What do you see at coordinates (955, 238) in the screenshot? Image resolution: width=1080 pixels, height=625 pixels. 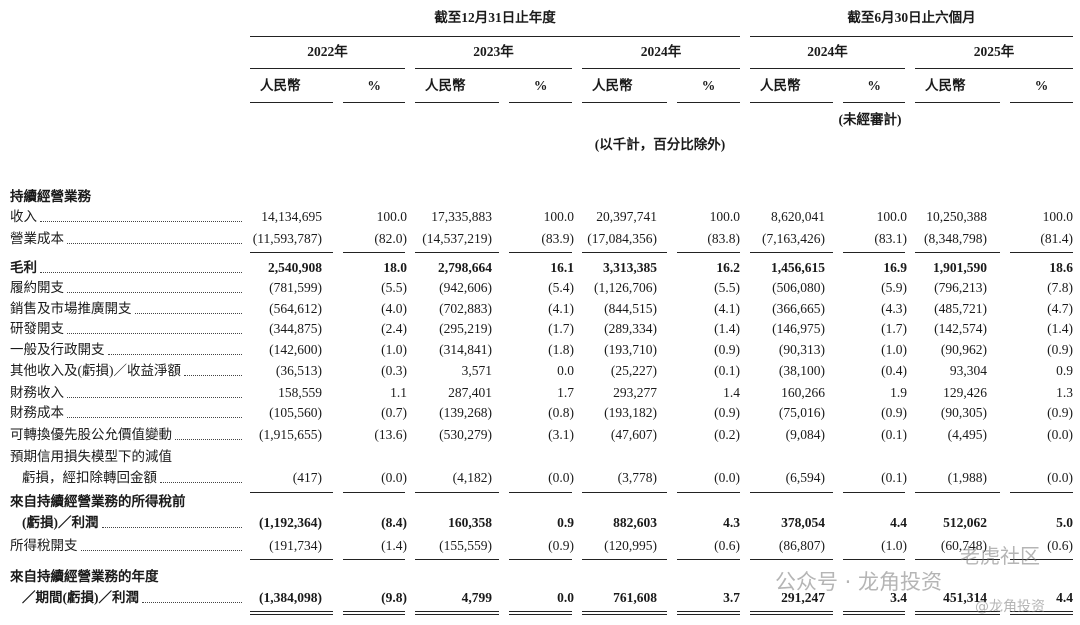 I see `cell-value: (8,348,798)` at bounding box center [955, 238].